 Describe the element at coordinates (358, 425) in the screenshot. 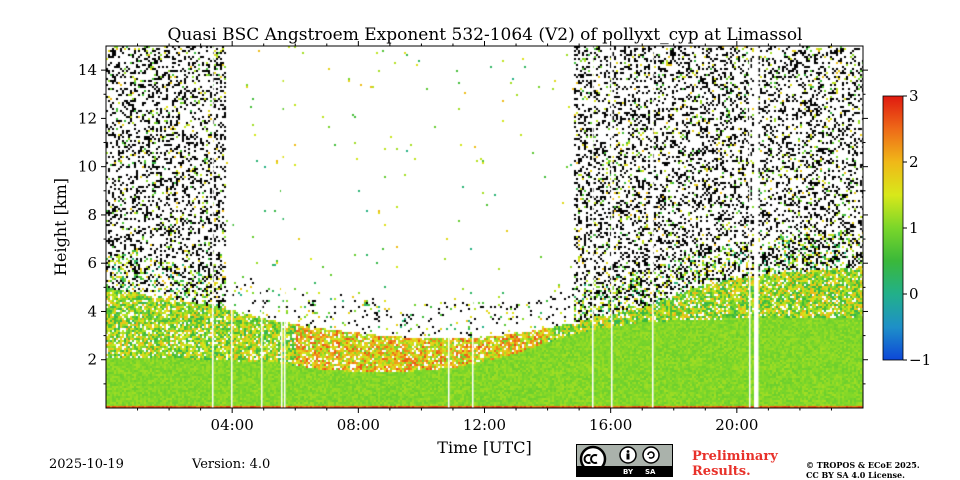

I see `x-tick-label: 08:00` at that location.